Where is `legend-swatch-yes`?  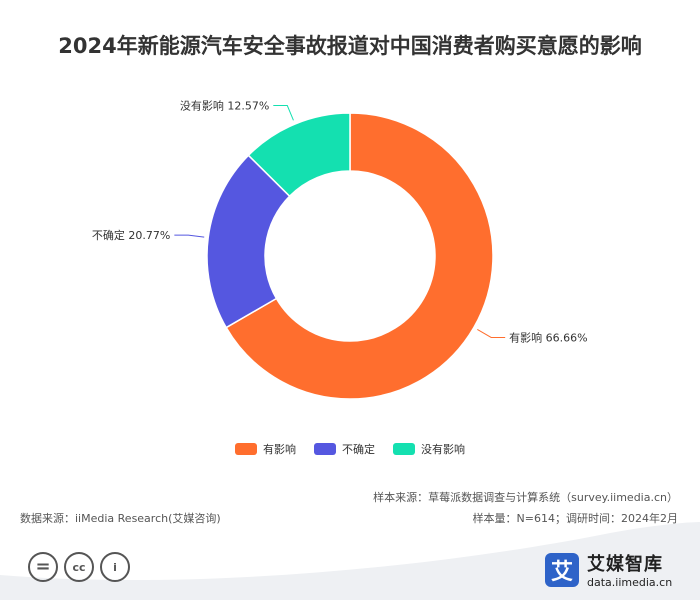
legend-swatch-yes is located at coordinates (246, 449).